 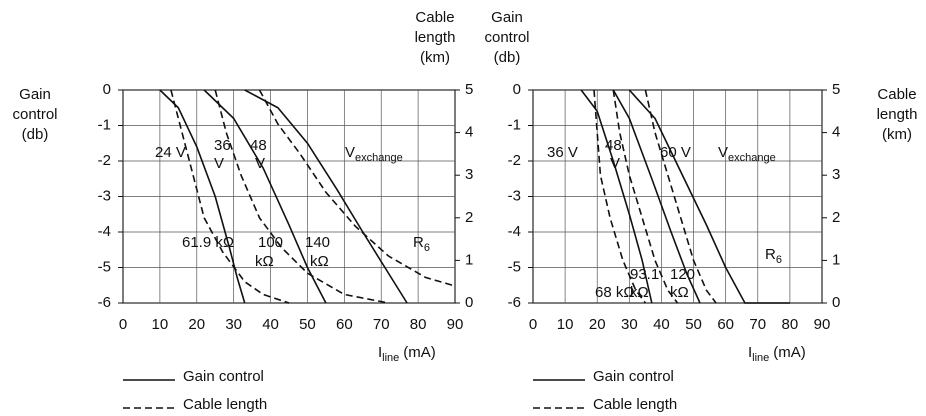 I want to click on annotation: 140, so click(x=317, y=242).